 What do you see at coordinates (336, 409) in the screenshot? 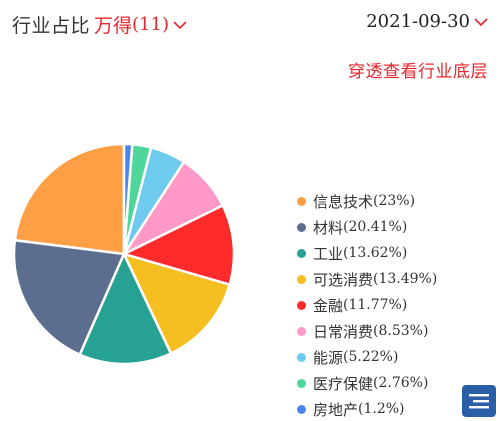
I see `legend-label: 房地产` at bounding box center [336, 409].